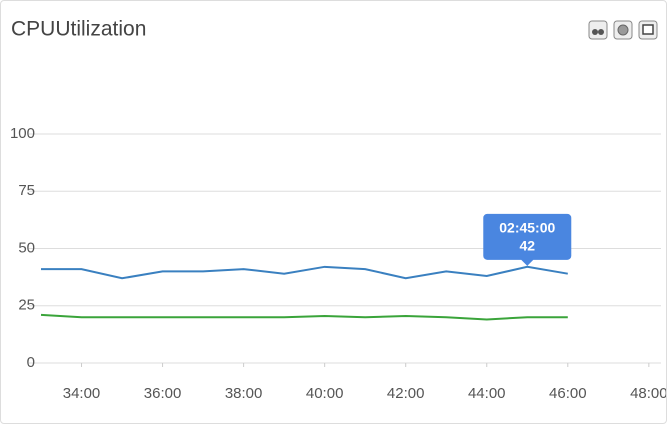 The width and height of the screenshot is (667, 424). Describe the element at coordinates (406, 393) in the screenshot. I see `x-tick-label: 42:00` at that location.